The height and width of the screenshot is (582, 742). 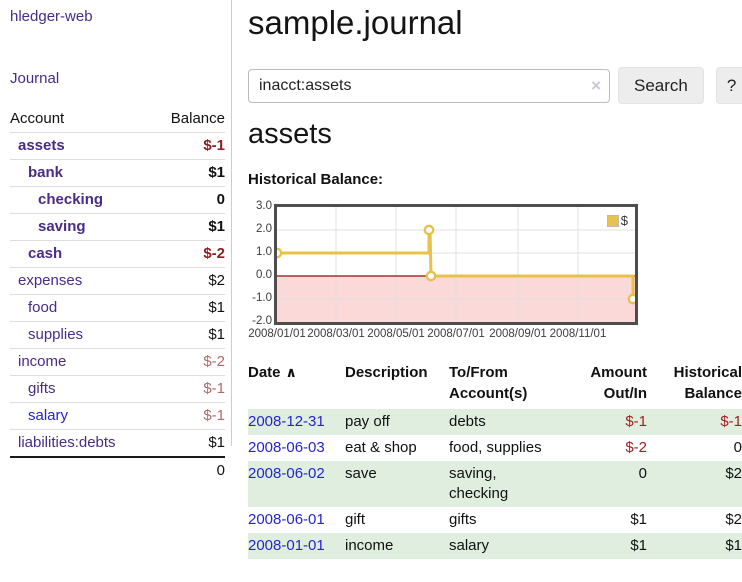 I want to click on x-axis-tick: 2008/09/01, so click(x=518, y=334).